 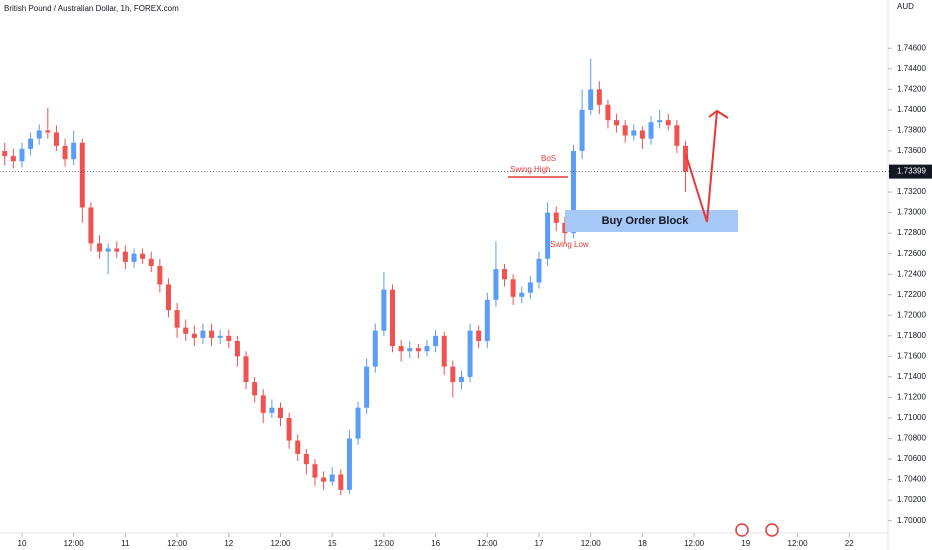 What do you see at coordinates (911, 438) in the screenshot?
I see `y-tick-label: 1.70800` at bounding box center [911, 438].